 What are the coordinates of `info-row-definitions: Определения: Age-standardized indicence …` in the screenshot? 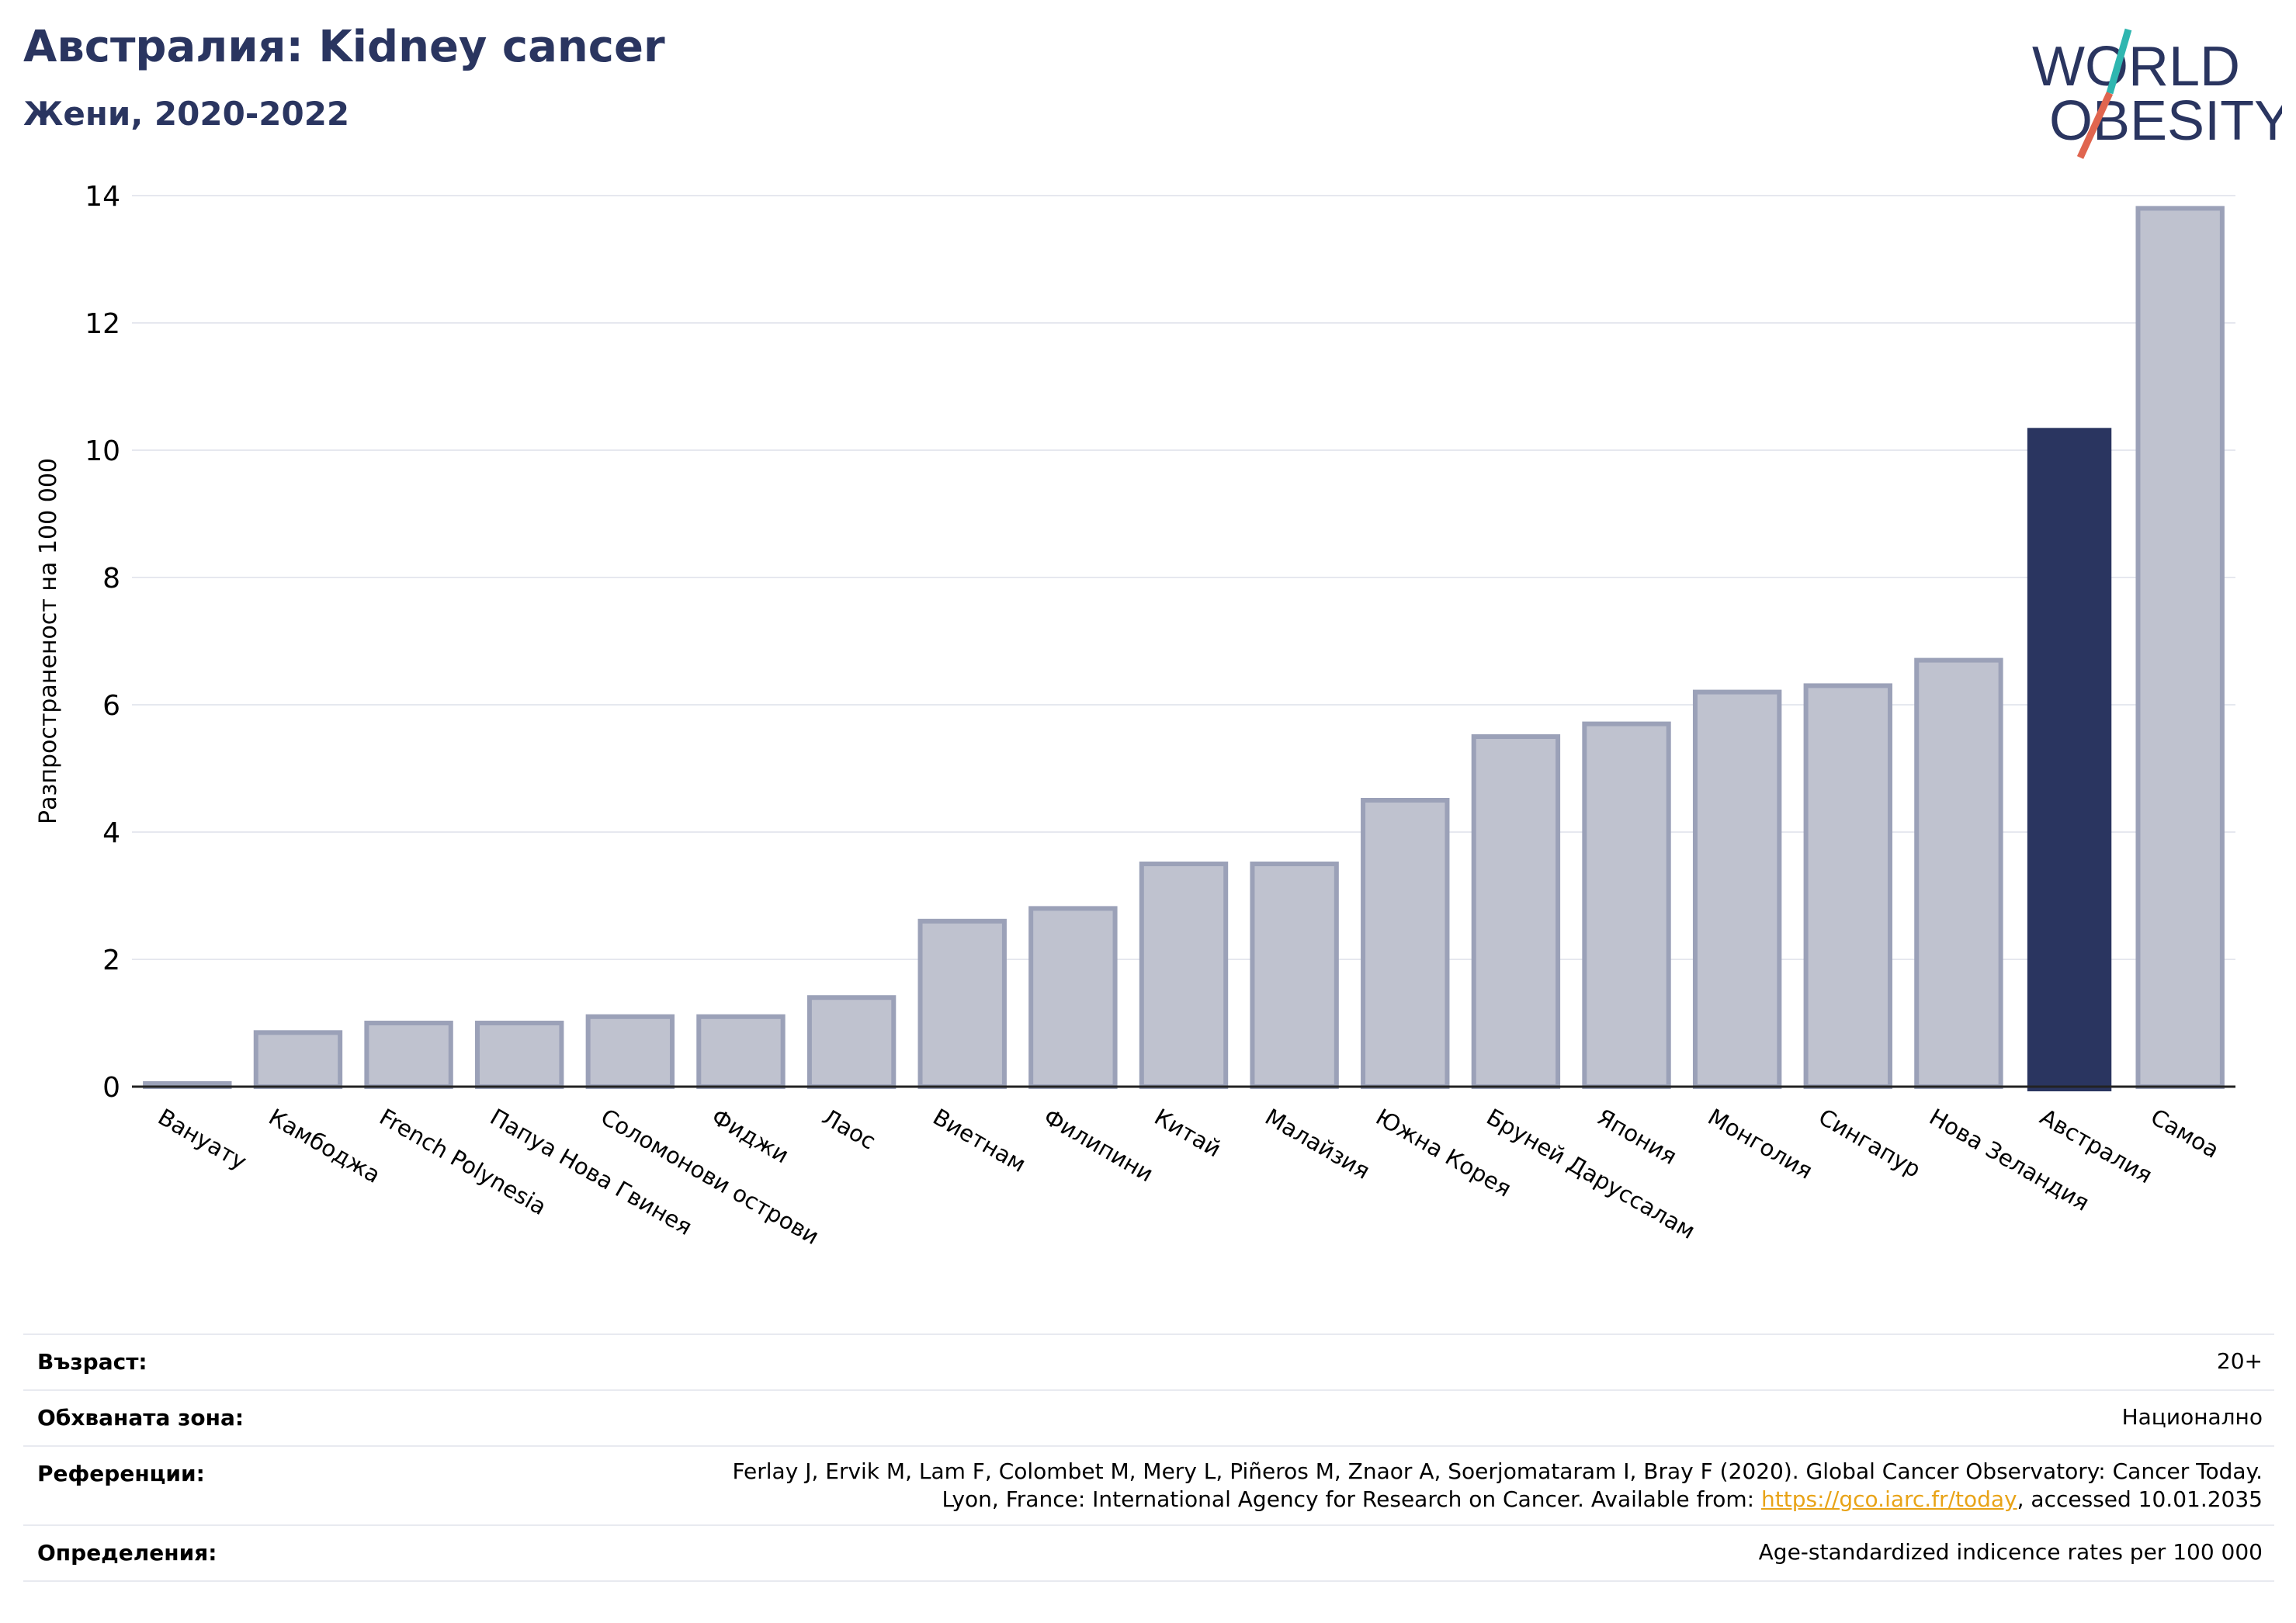 It's located at (1148, 1553).